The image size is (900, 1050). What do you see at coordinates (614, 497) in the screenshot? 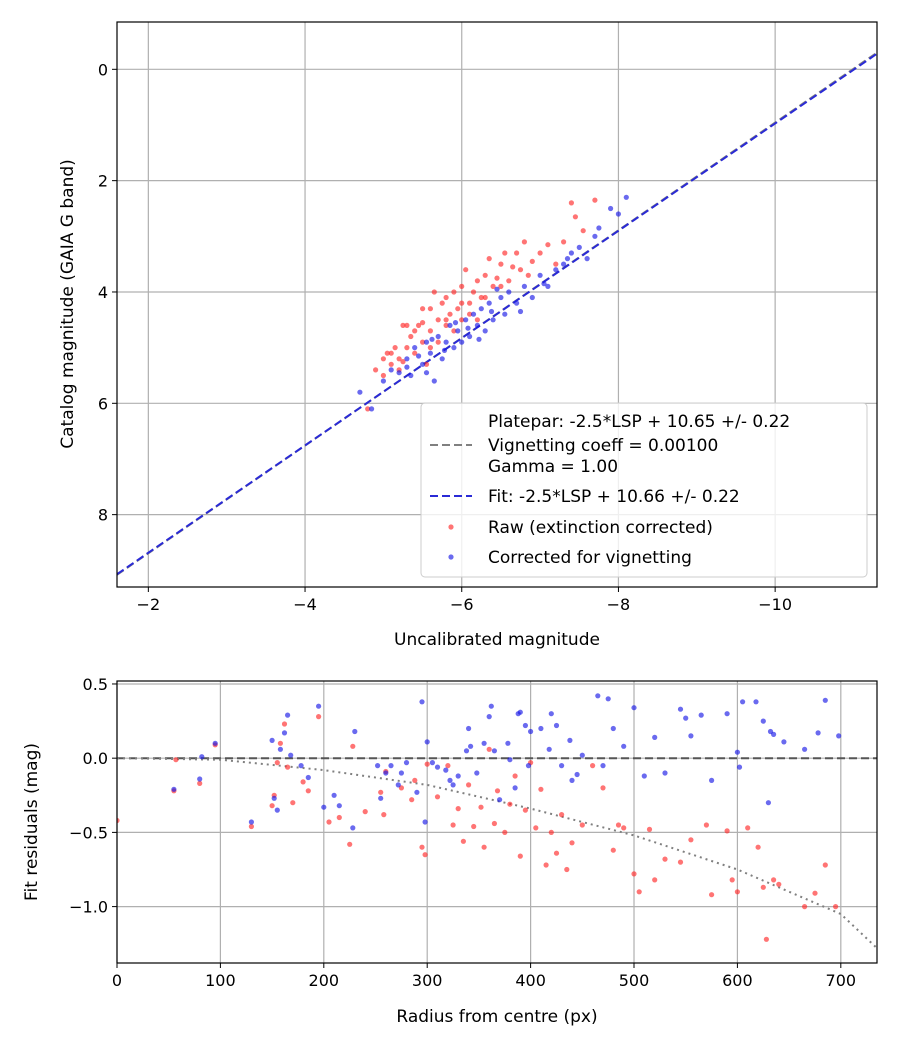
I see `legend-fit-label: Fit: -2.5*LSP + 10.66 +/- 0.22` at bounding box center [614, 497].